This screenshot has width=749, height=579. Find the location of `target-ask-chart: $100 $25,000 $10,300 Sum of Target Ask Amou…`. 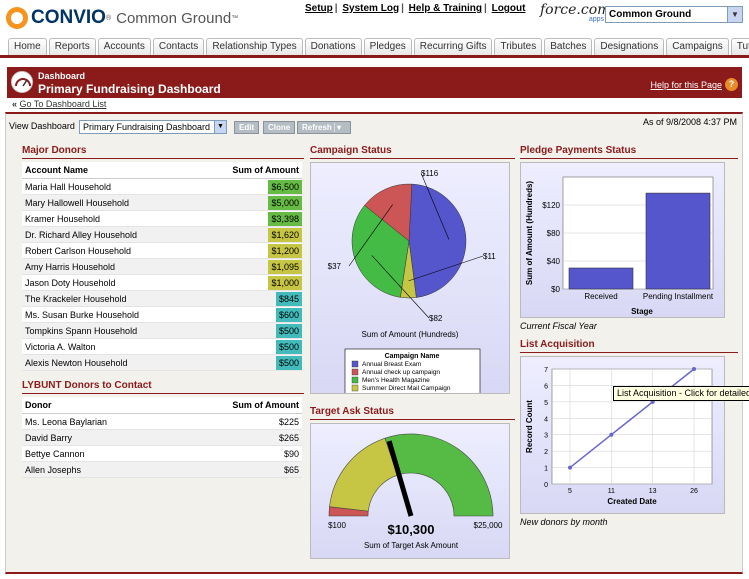

target-ask-chart: $100 $25,000 $10,300 Sum of Target Ask Amou… is located at coordinates (410, 491).